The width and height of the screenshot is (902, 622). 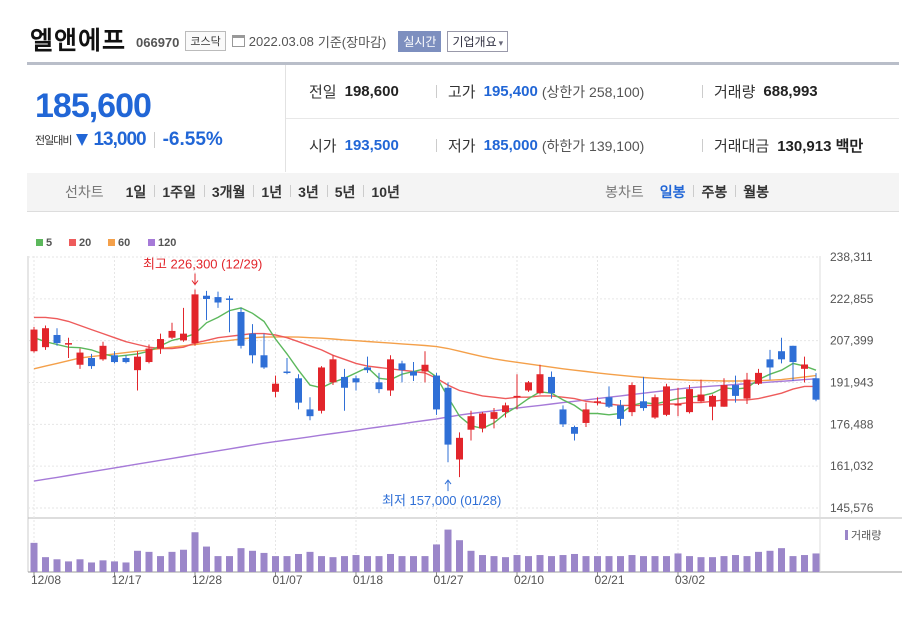 I want to click on period-1d: 1일, so click(x=136, y=192).